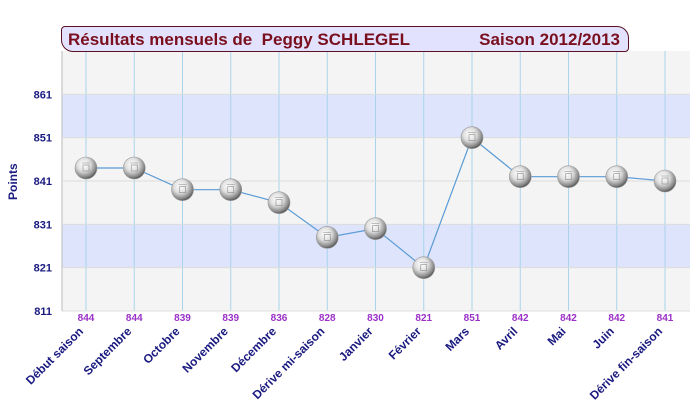 The image size is (700, 420). I want to click on y-axis-label: Points, so click(13, 181).